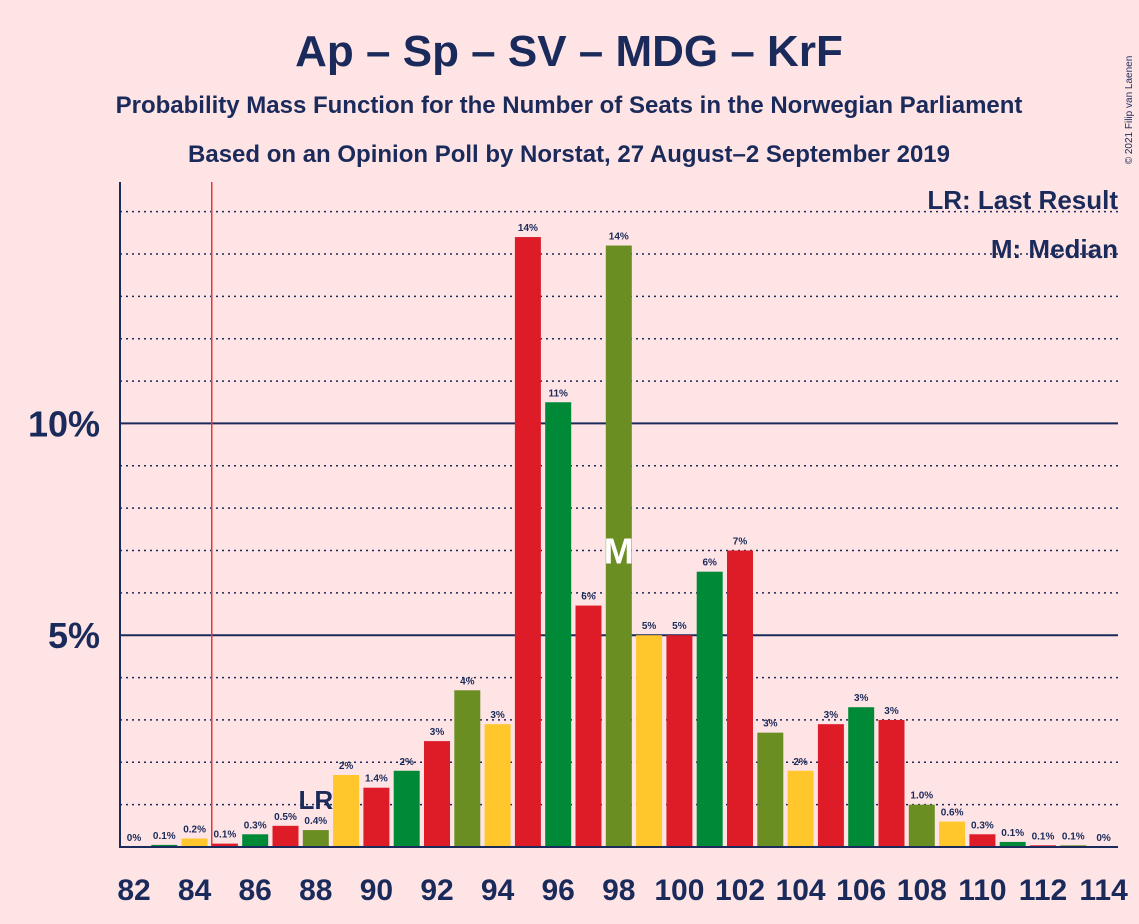 Image resolution: width=1139 pixels, height=924 pixels. Describe the element at coordinates (740, 890) in the screenshot. I see `x-tick-label: 102` at that location.